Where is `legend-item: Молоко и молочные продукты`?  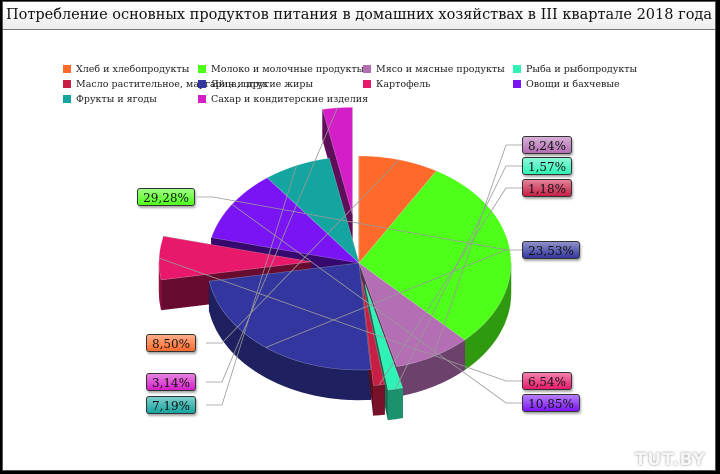 legend-item: Молоко и молочные продукты is located at coordinates (281, 69).